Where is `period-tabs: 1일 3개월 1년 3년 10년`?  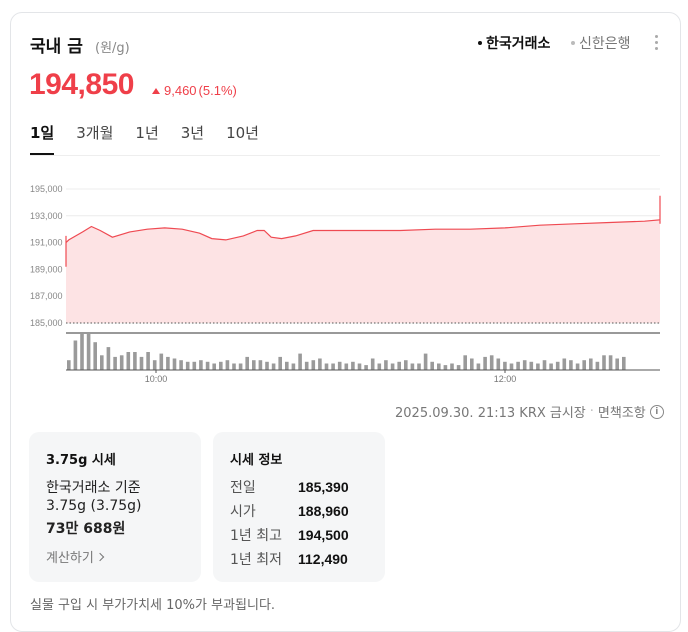 period-tabs: 1일 3개월 1년 3년 10년 is located at coordinates (155, 138).